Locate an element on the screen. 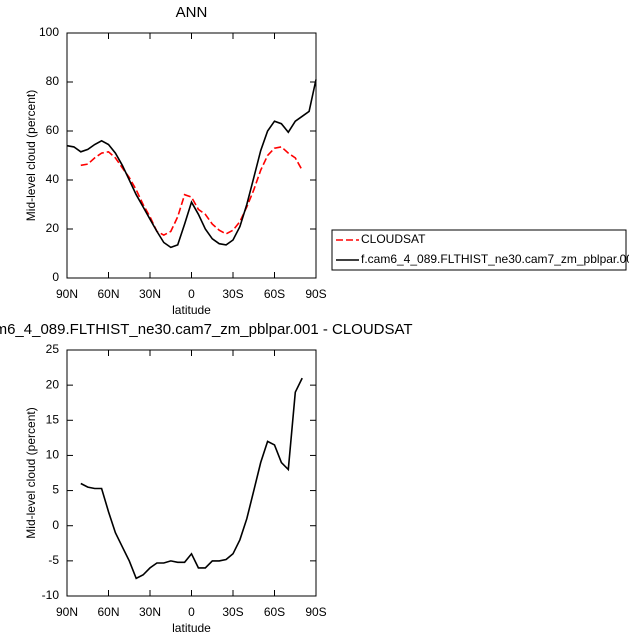 This screenshot has height=641, width=629. y-tick-label: 15 is located at coordinates (53, 419).